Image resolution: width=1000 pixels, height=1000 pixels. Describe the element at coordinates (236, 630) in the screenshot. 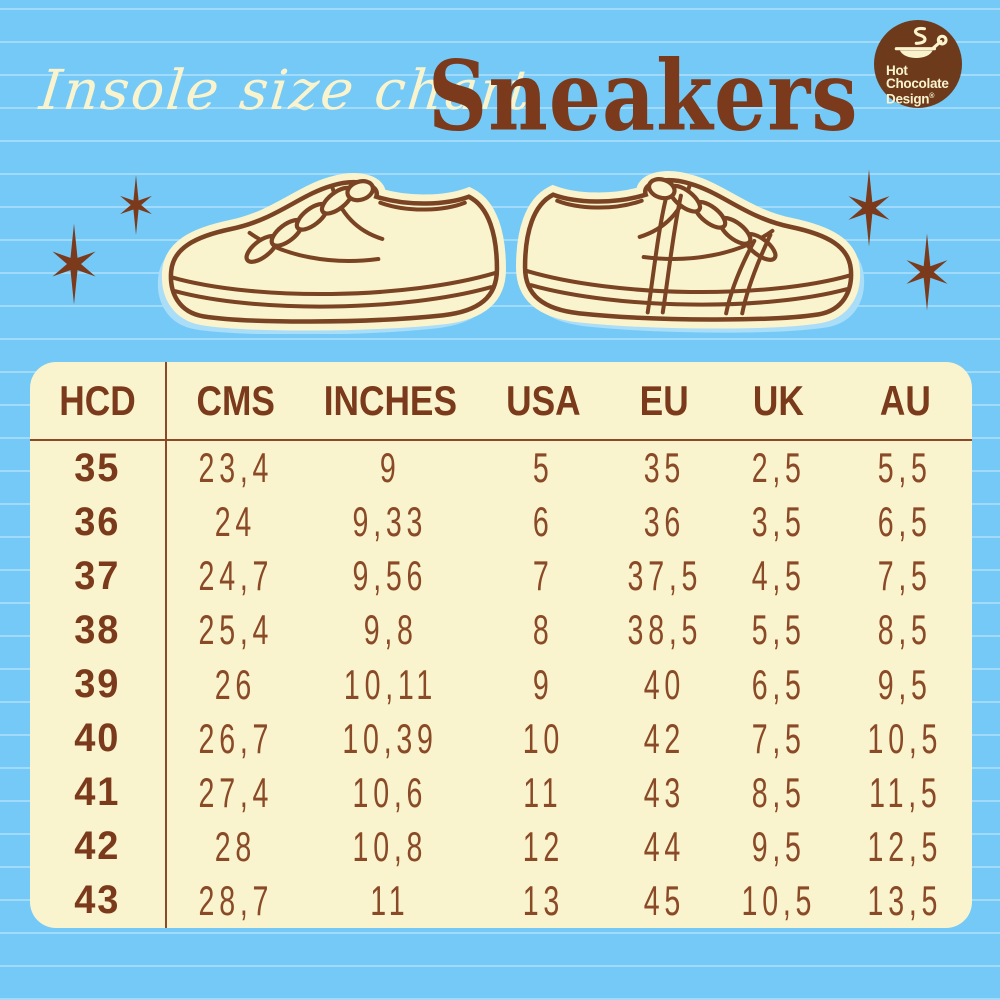

I see `size-cell: 25,4` at that location.